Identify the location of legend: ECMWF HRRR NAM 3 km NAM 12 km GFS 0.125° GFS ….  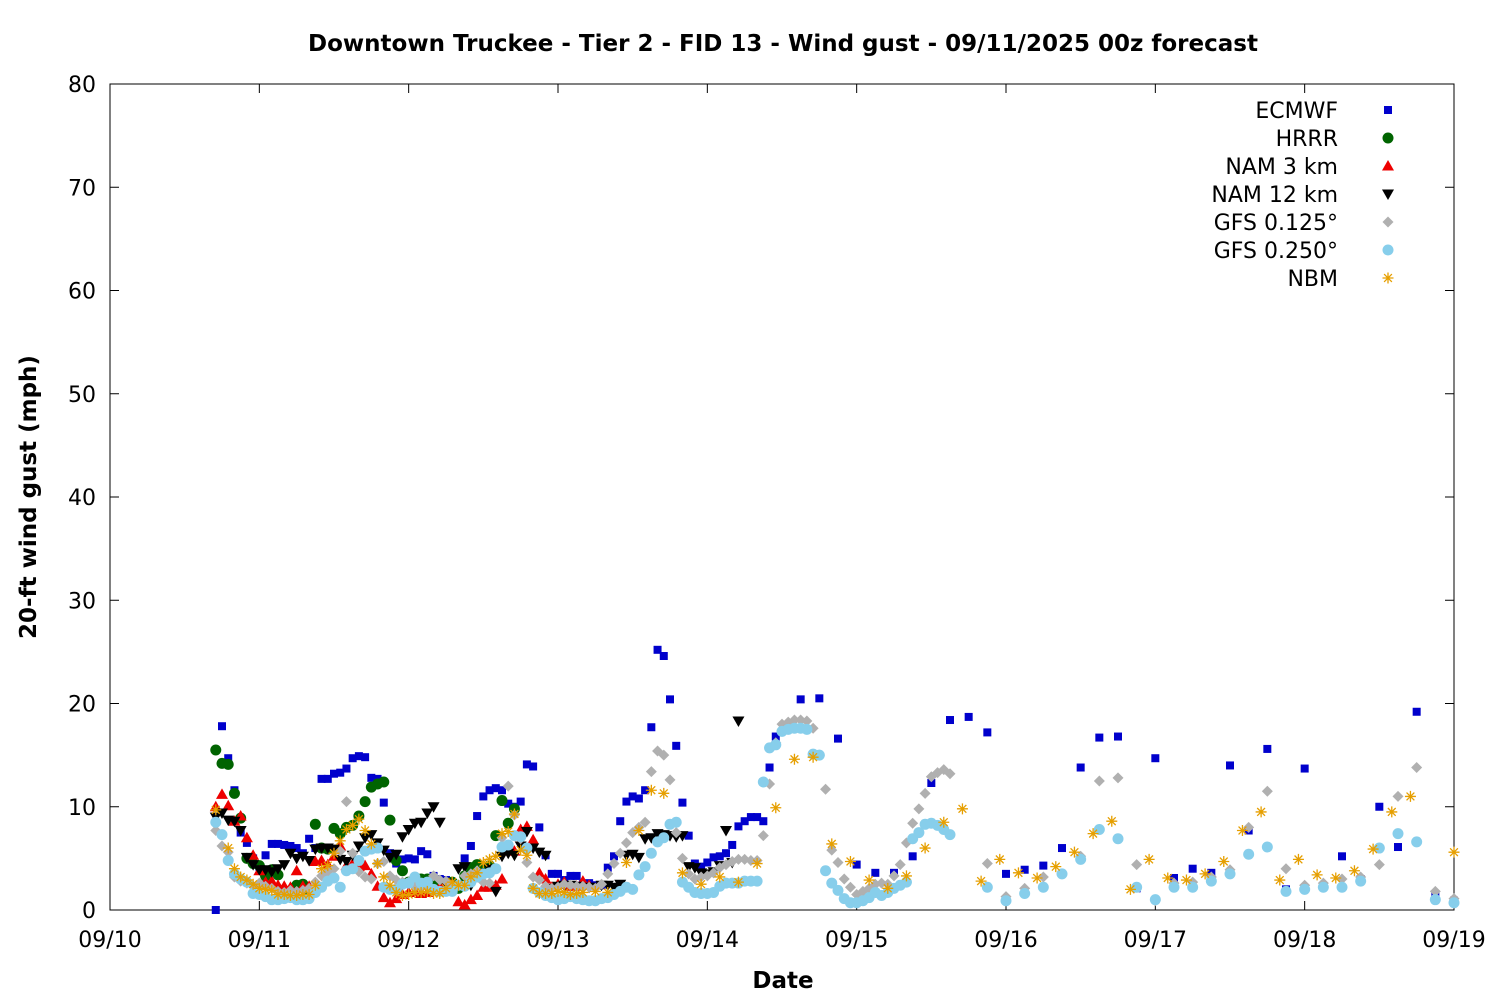
(1302, 195).